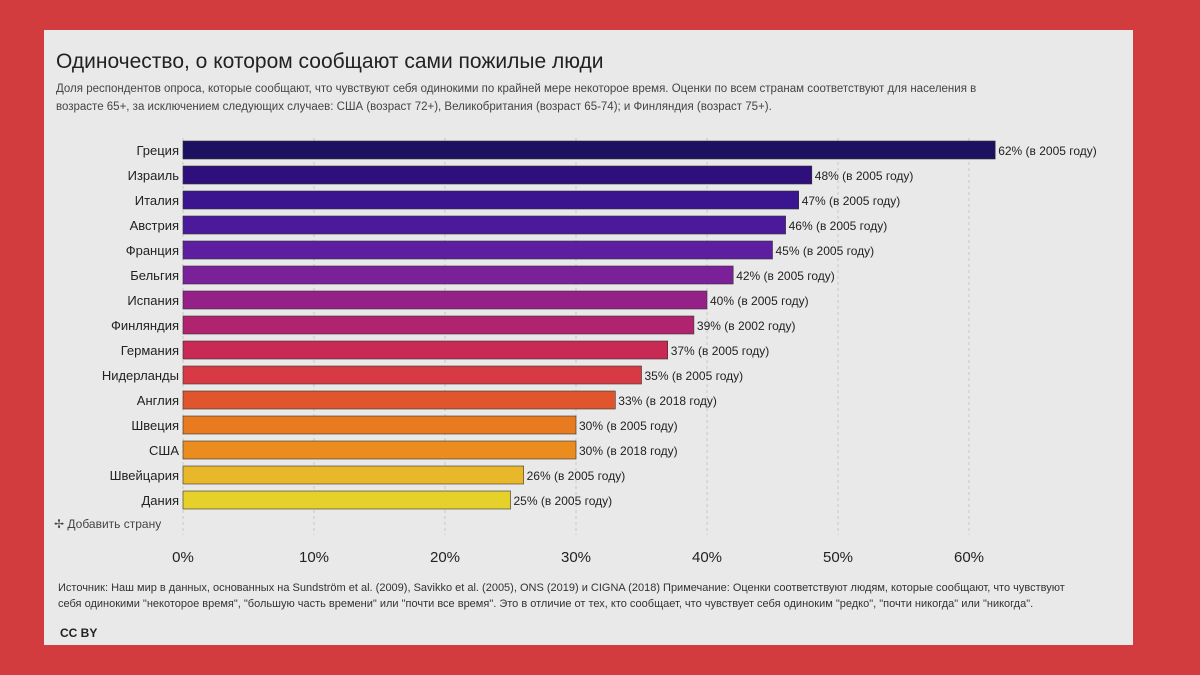 This screenshot has width=1200, height=675. I want to click on data-label: 40% (в 2005 году), so click(759, 301).